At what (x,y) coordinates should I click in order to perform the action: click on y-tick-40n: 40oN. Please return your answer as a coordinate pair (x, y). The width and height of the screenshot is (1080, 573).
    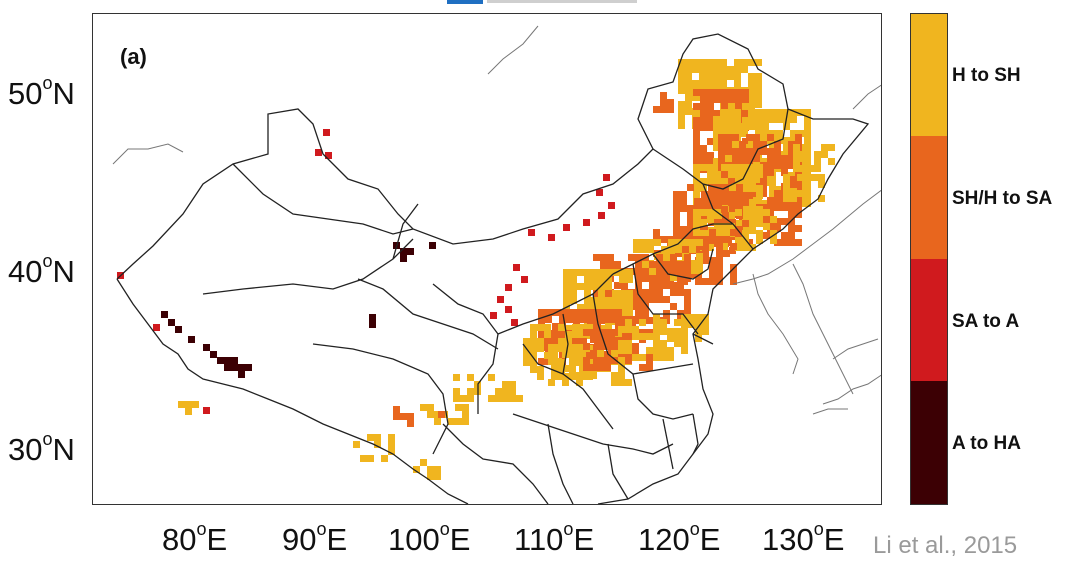
    Looking at the image, I should click on (41, 269).